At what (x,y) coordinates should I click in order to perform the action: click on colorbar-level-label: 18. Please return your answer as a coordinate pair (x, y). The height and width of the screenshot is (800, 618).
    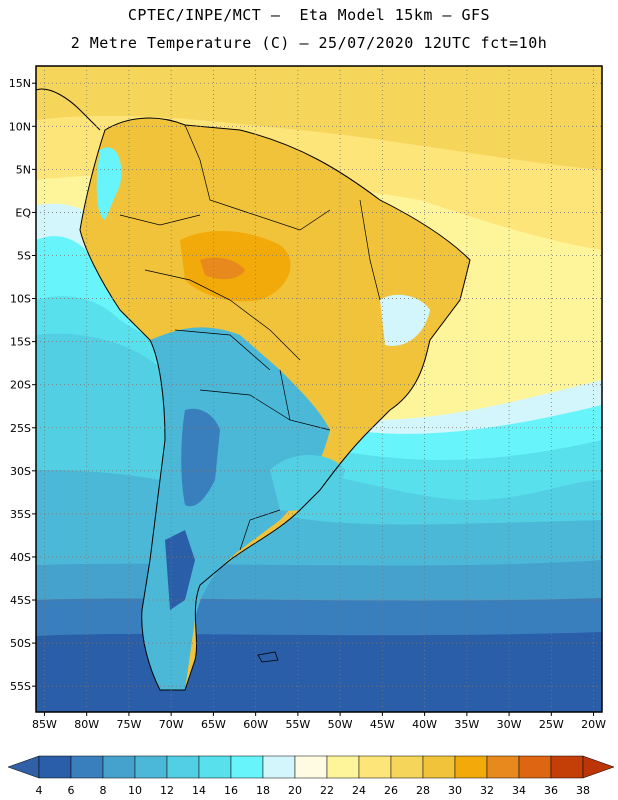
    Looking at the image, I should click on (263, 790).